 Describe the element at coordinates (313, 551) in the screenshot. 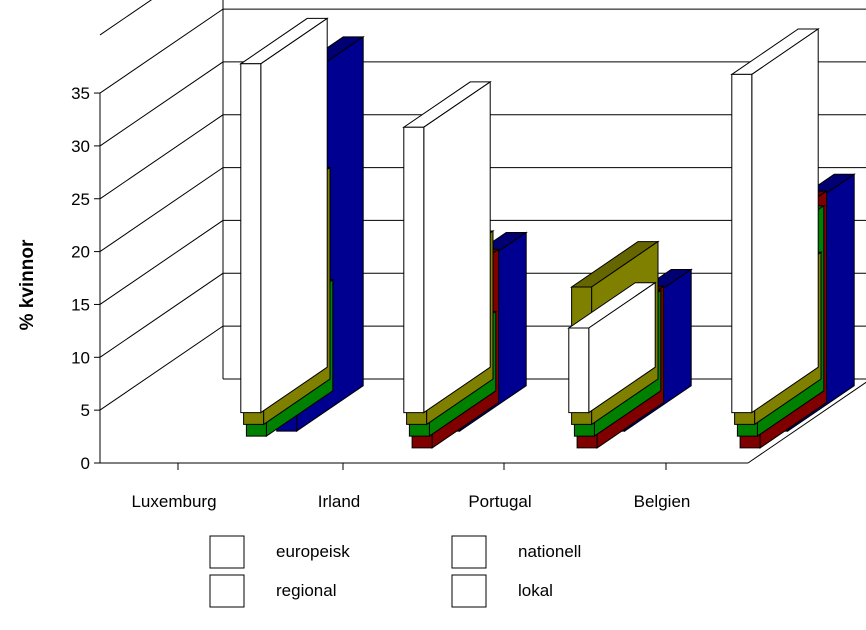

I see `legend-label: europeisk` at that location.